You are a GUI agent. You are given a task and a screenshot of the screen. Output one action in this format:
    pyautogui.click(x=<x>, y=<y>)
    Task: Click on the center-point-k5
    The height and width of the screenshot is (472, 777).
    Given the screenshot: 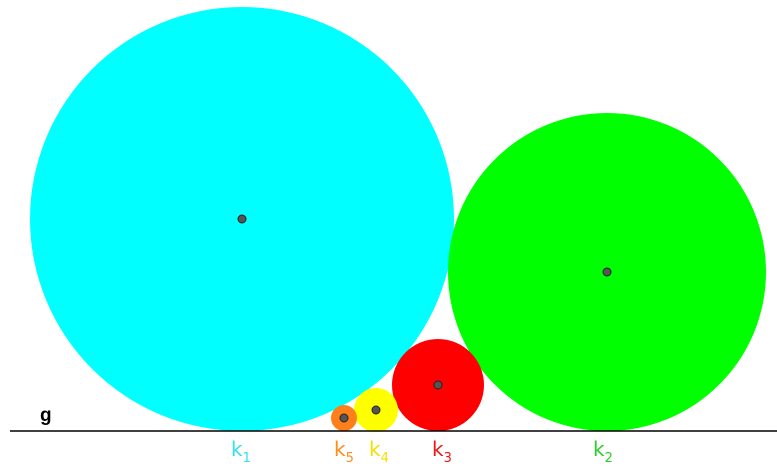 What is the action you would take?
    pyautogui.click(x=344, y=418)
    